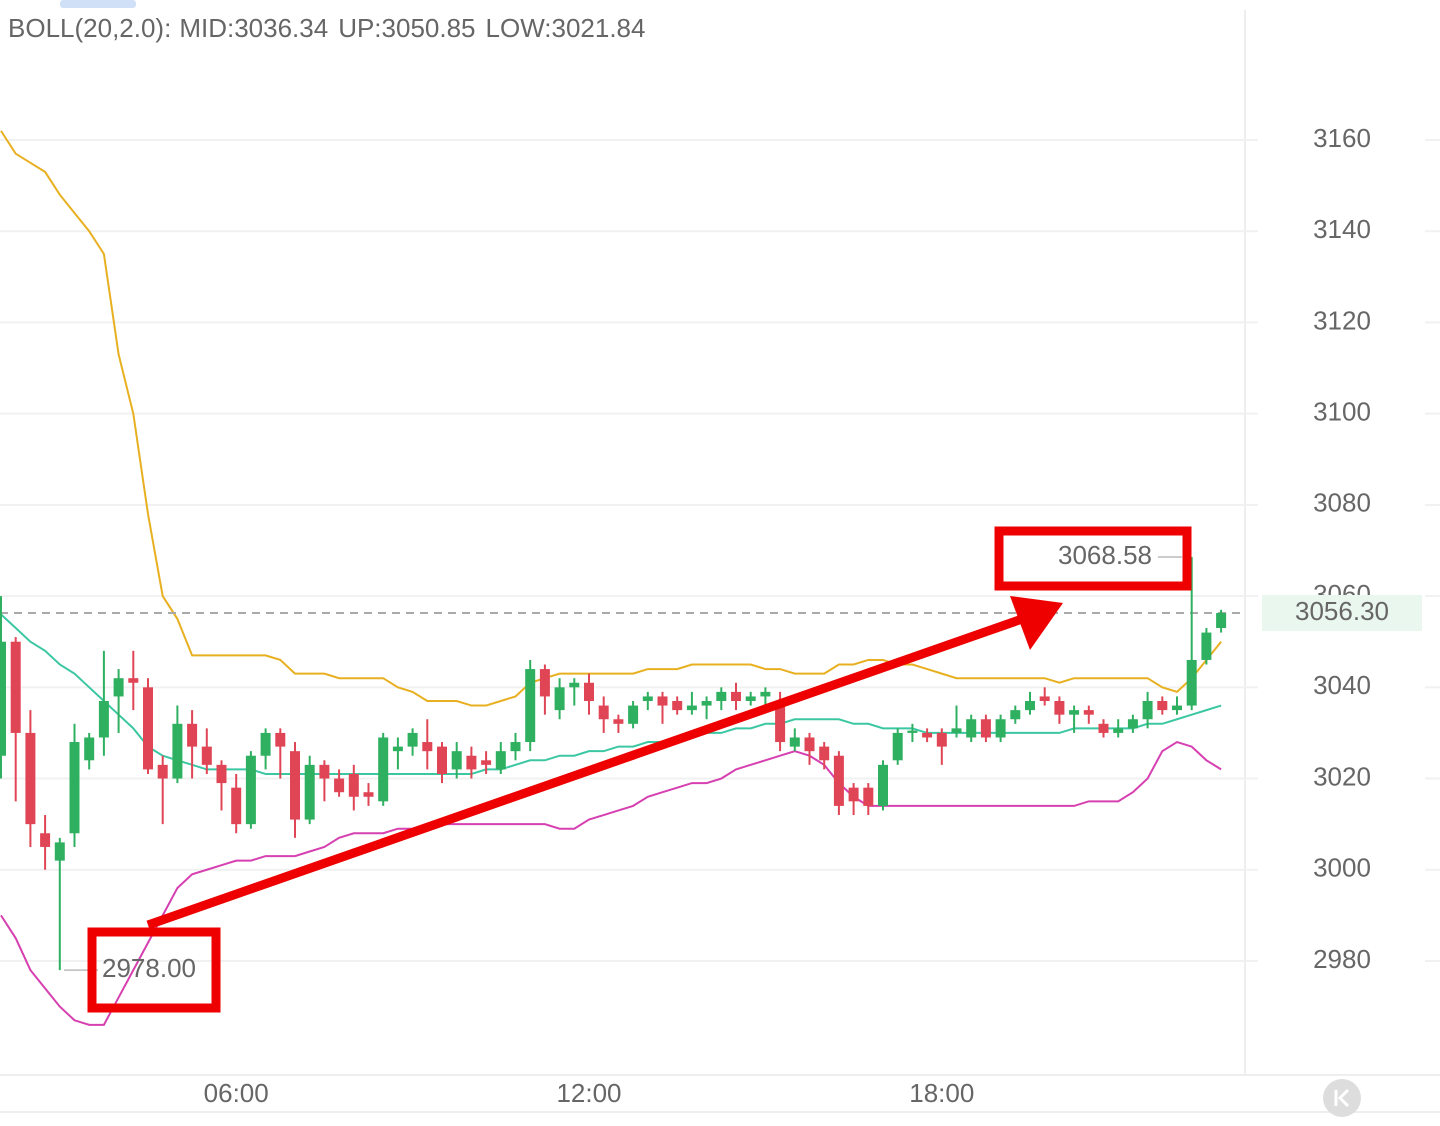 The height and width of the screenshot is (1126, 1440). I want to click on price-tag, so click(1342, 612).